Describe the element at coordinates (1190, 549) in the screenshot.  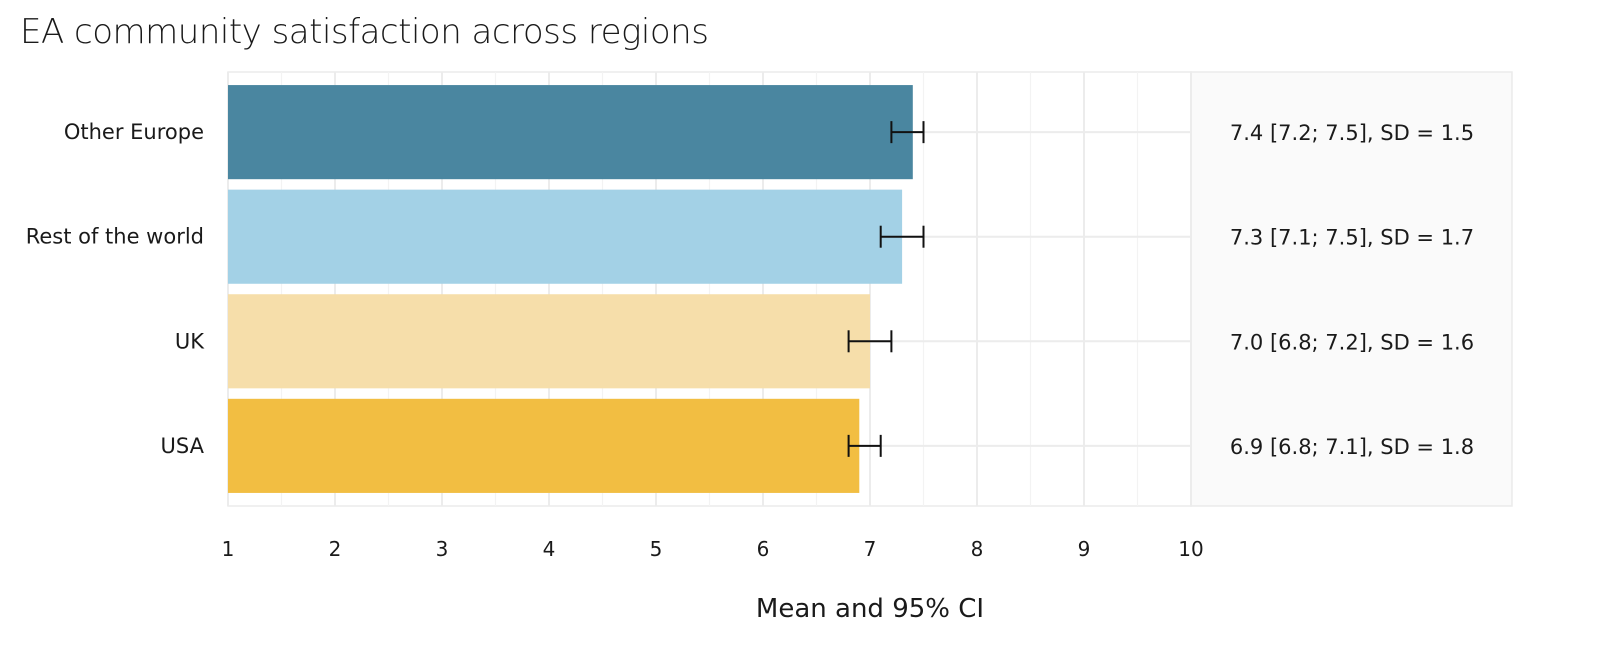
I see `x-tick-label: 10` at that location.